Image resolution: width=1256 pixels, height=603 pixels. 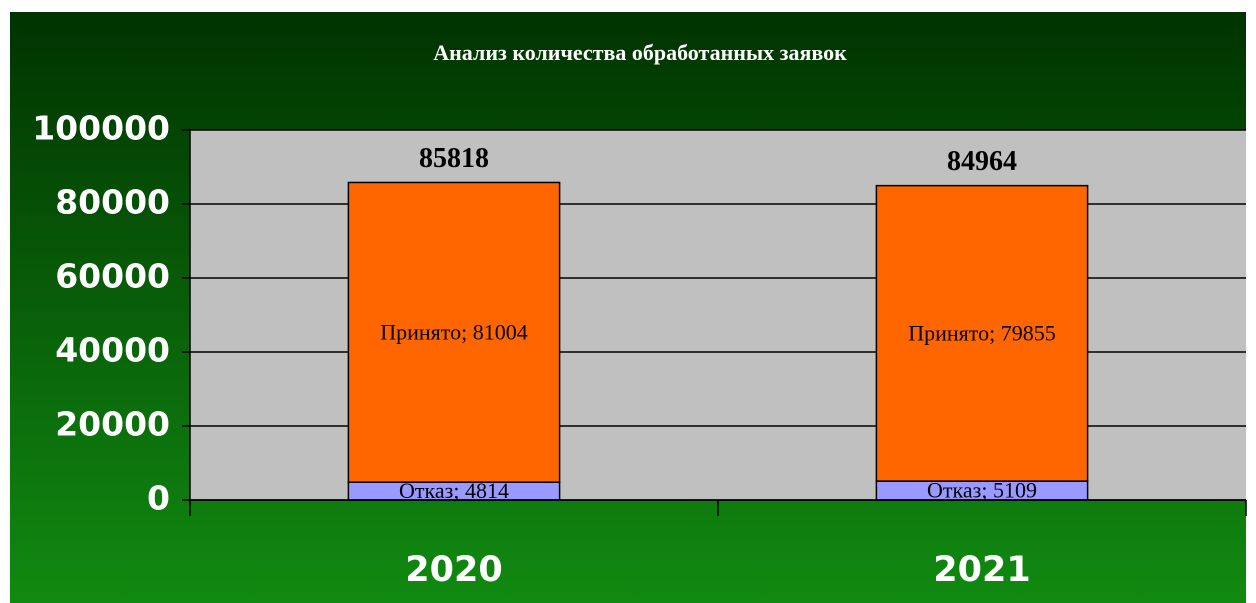 What do you see at coordinates (101, 128) in the screenshot?
I see `y-tick-label: 100000` at bounding box center [101, 128].